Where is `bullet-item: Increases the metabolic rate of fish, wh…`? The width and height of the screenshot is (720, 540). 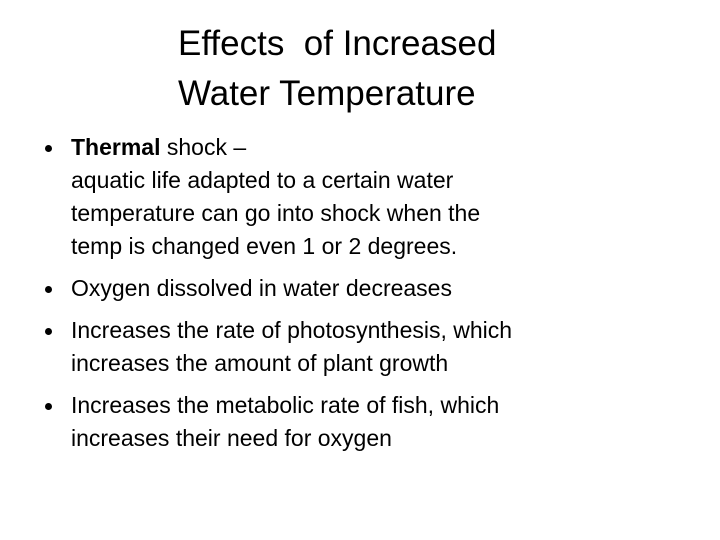
bullet-item: Increases the metabolic rate of fish, wh… is located at coordinates (360, 422).